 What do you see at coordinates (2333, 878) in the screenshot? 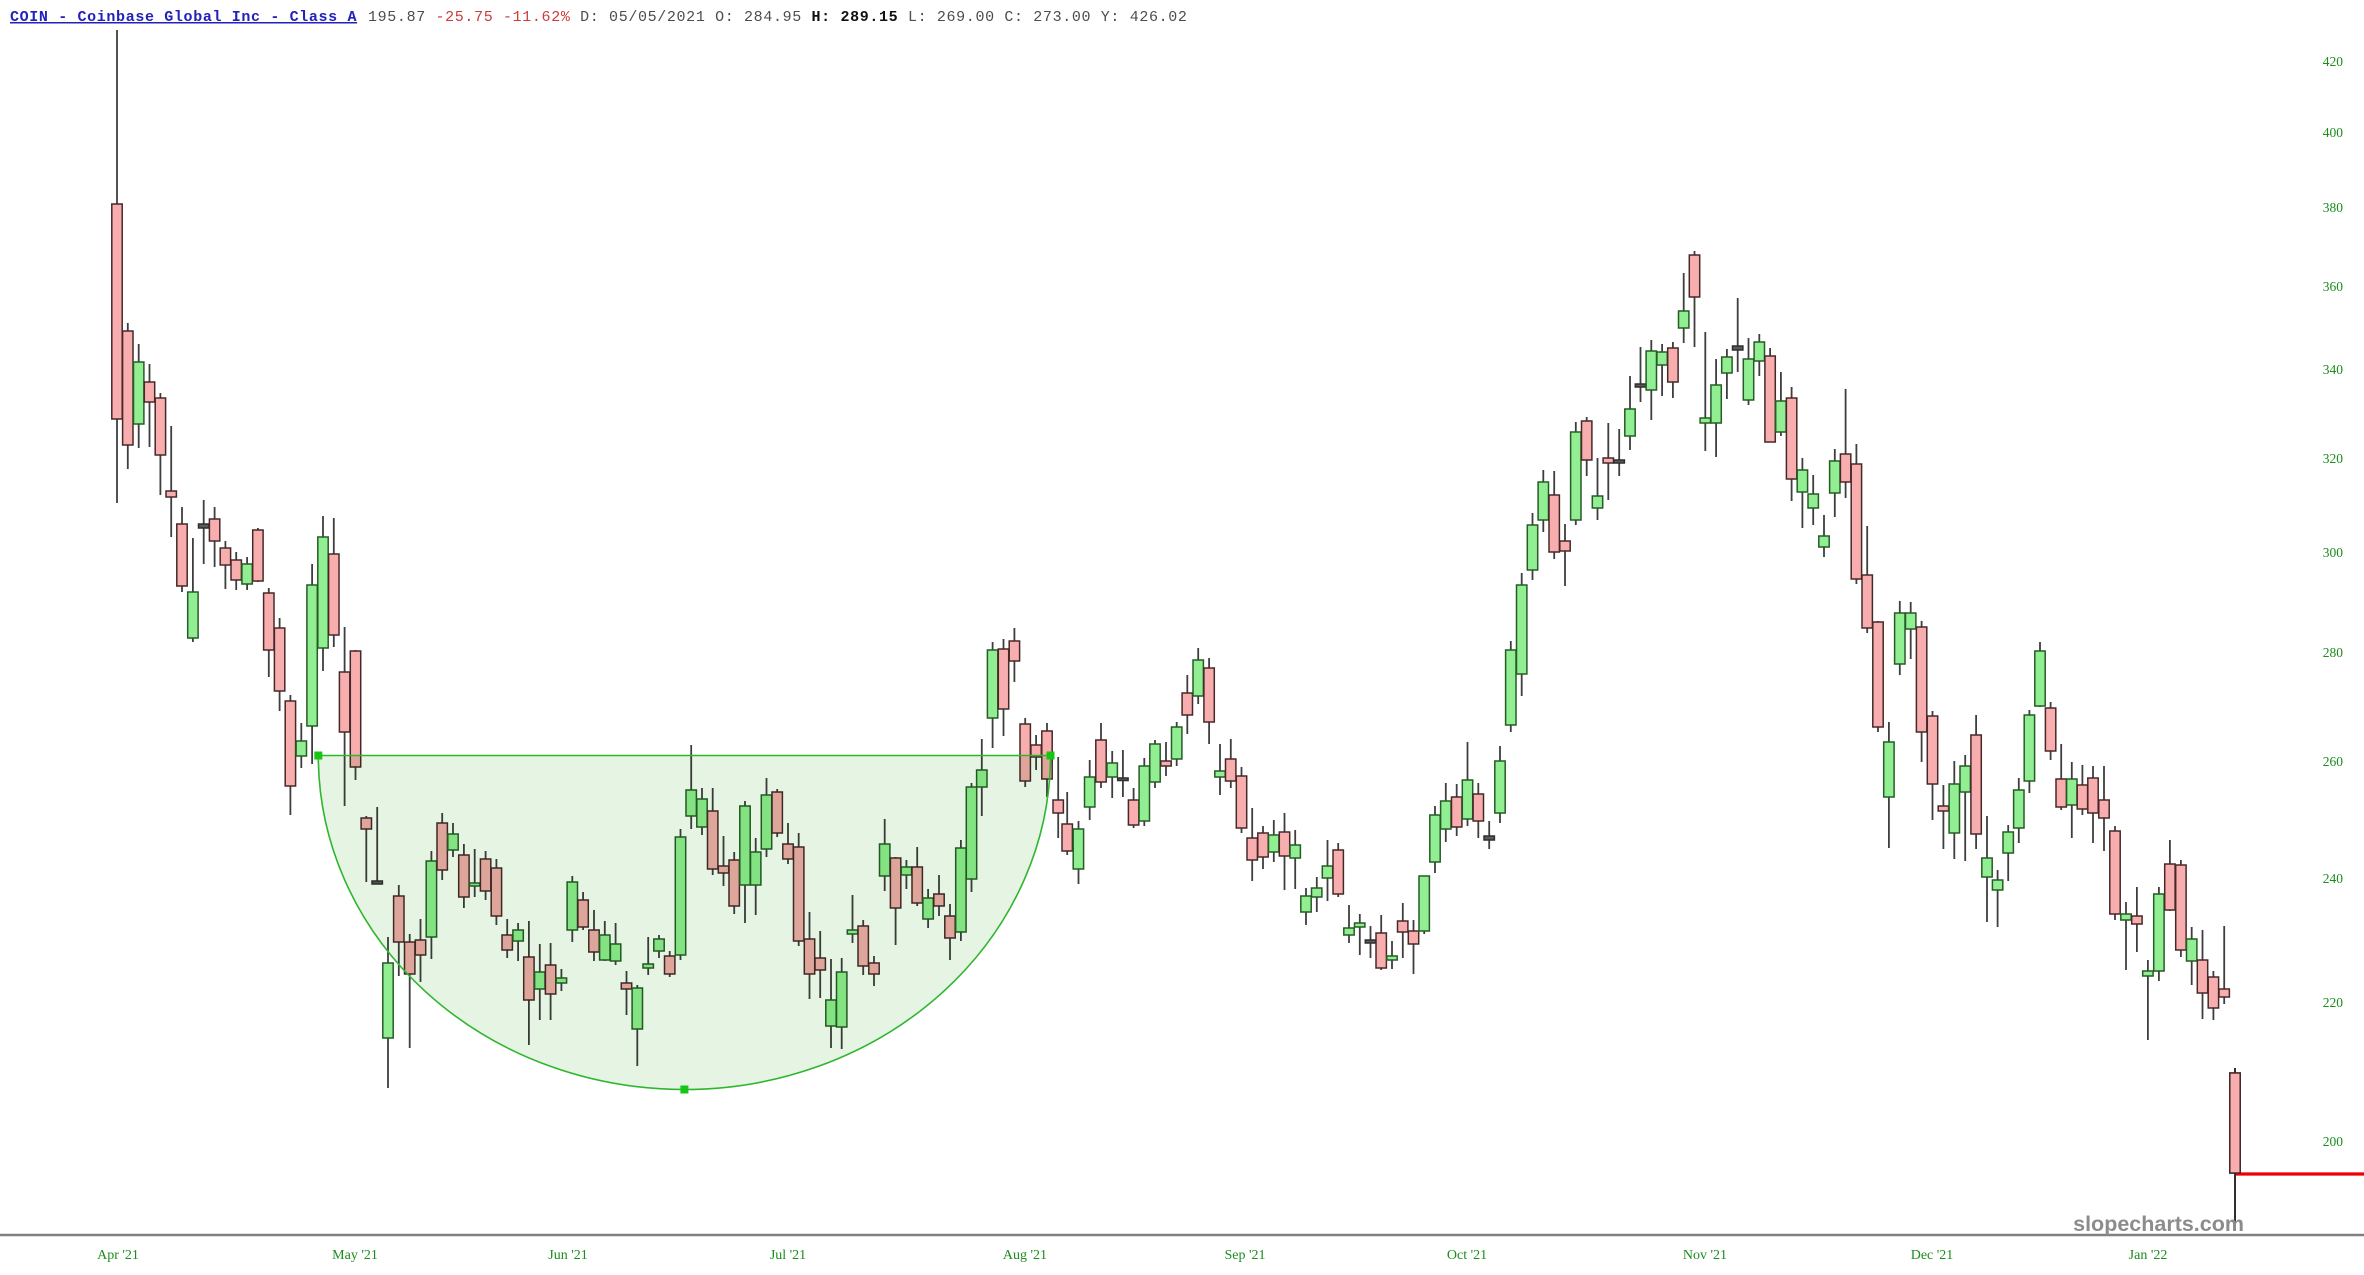
I see `svg-text: 240` at bounding box center [2333, 878].